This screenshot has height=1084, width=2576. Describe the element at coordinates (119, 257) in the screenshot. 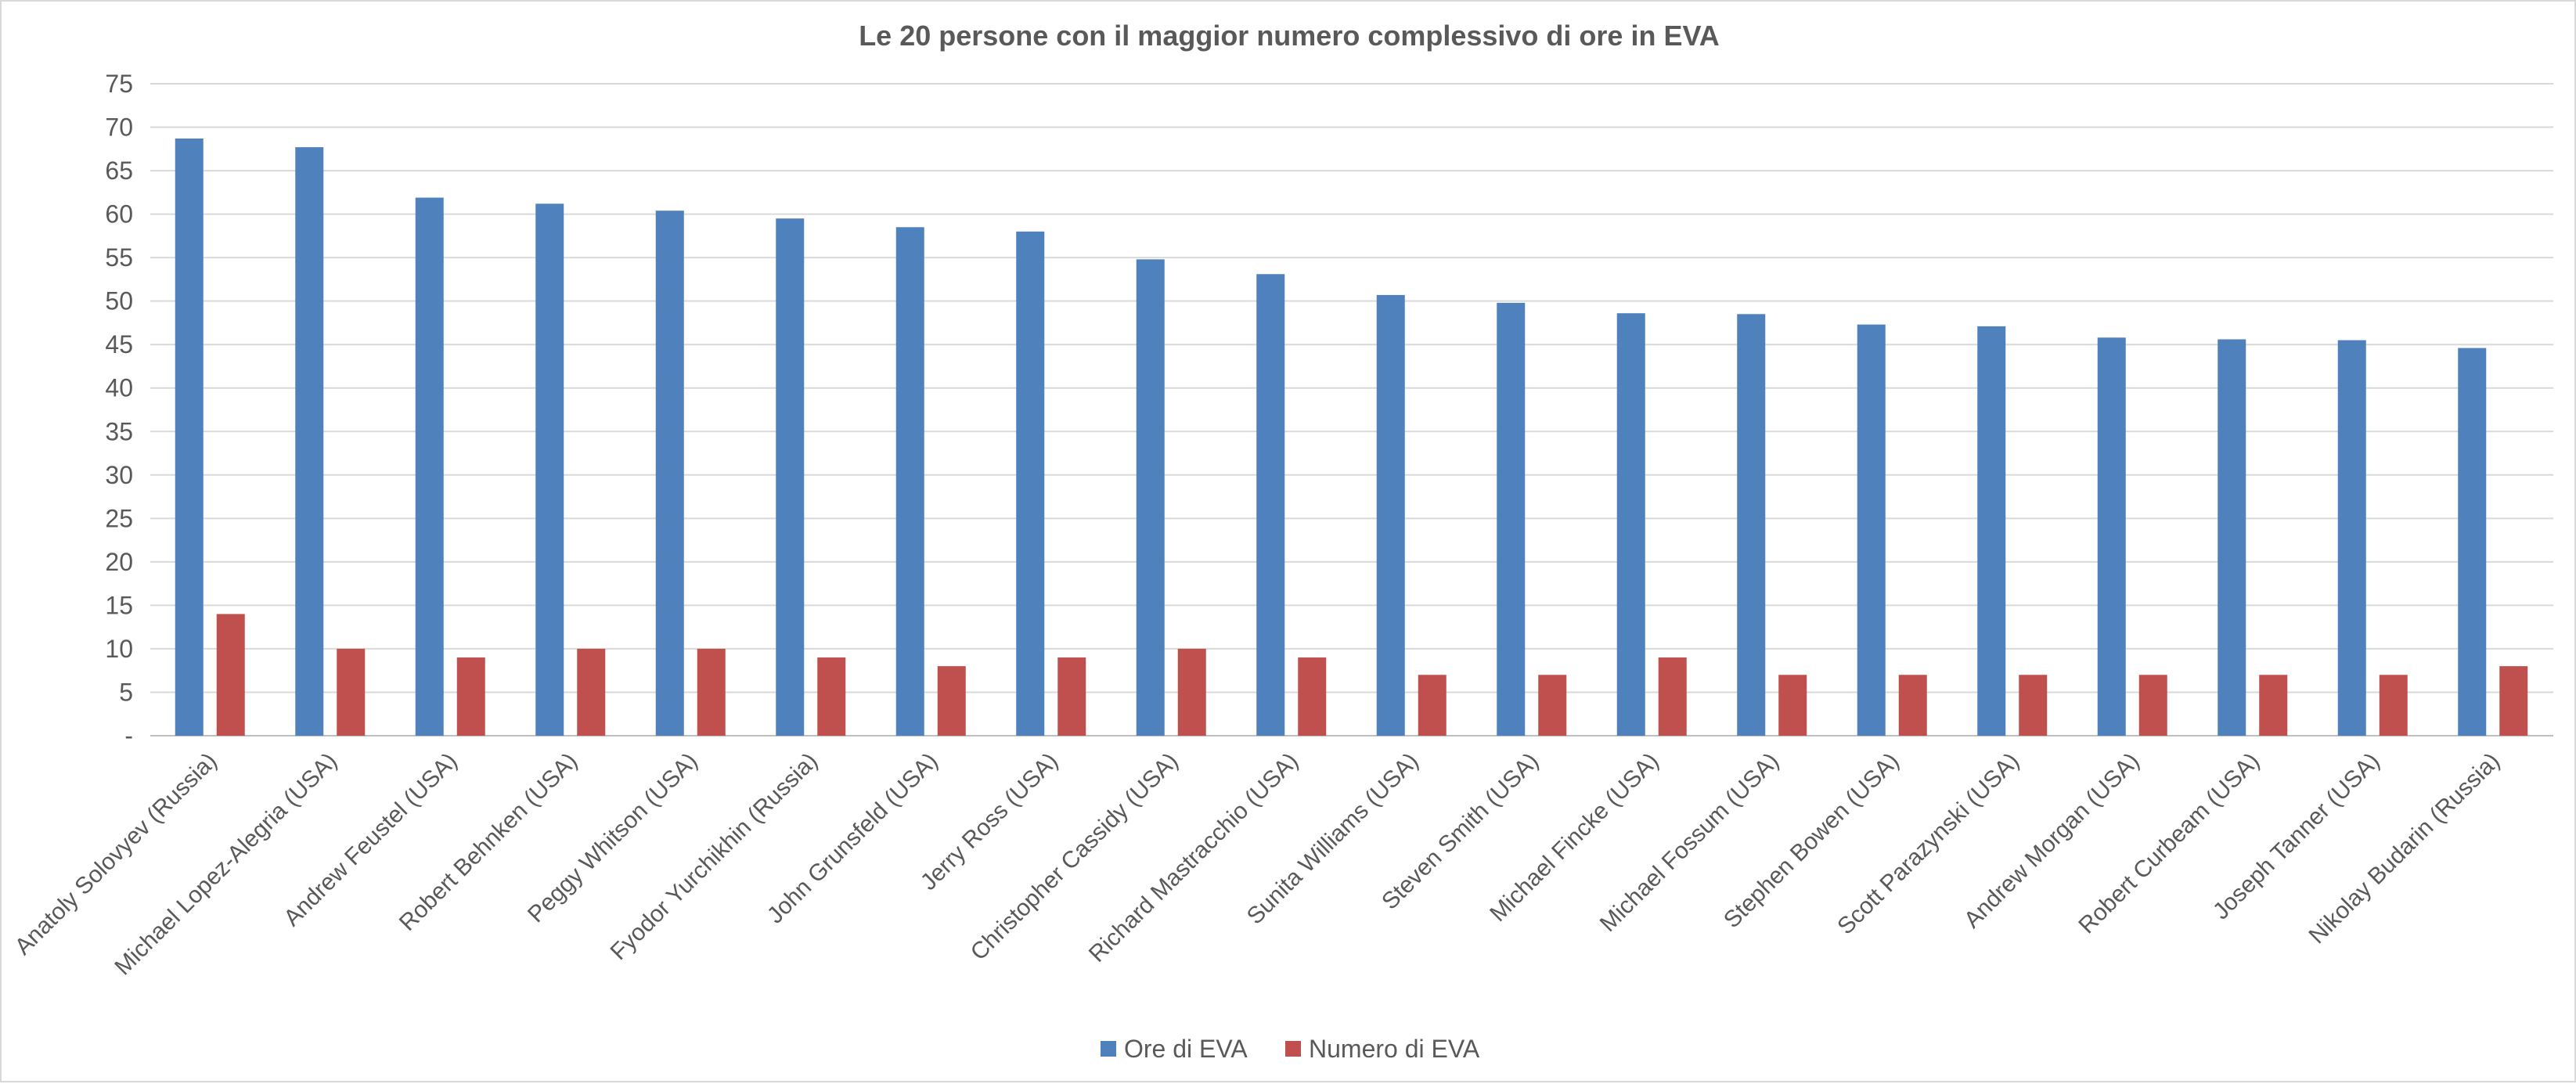

I see `y-tick-label: 55` at that location.